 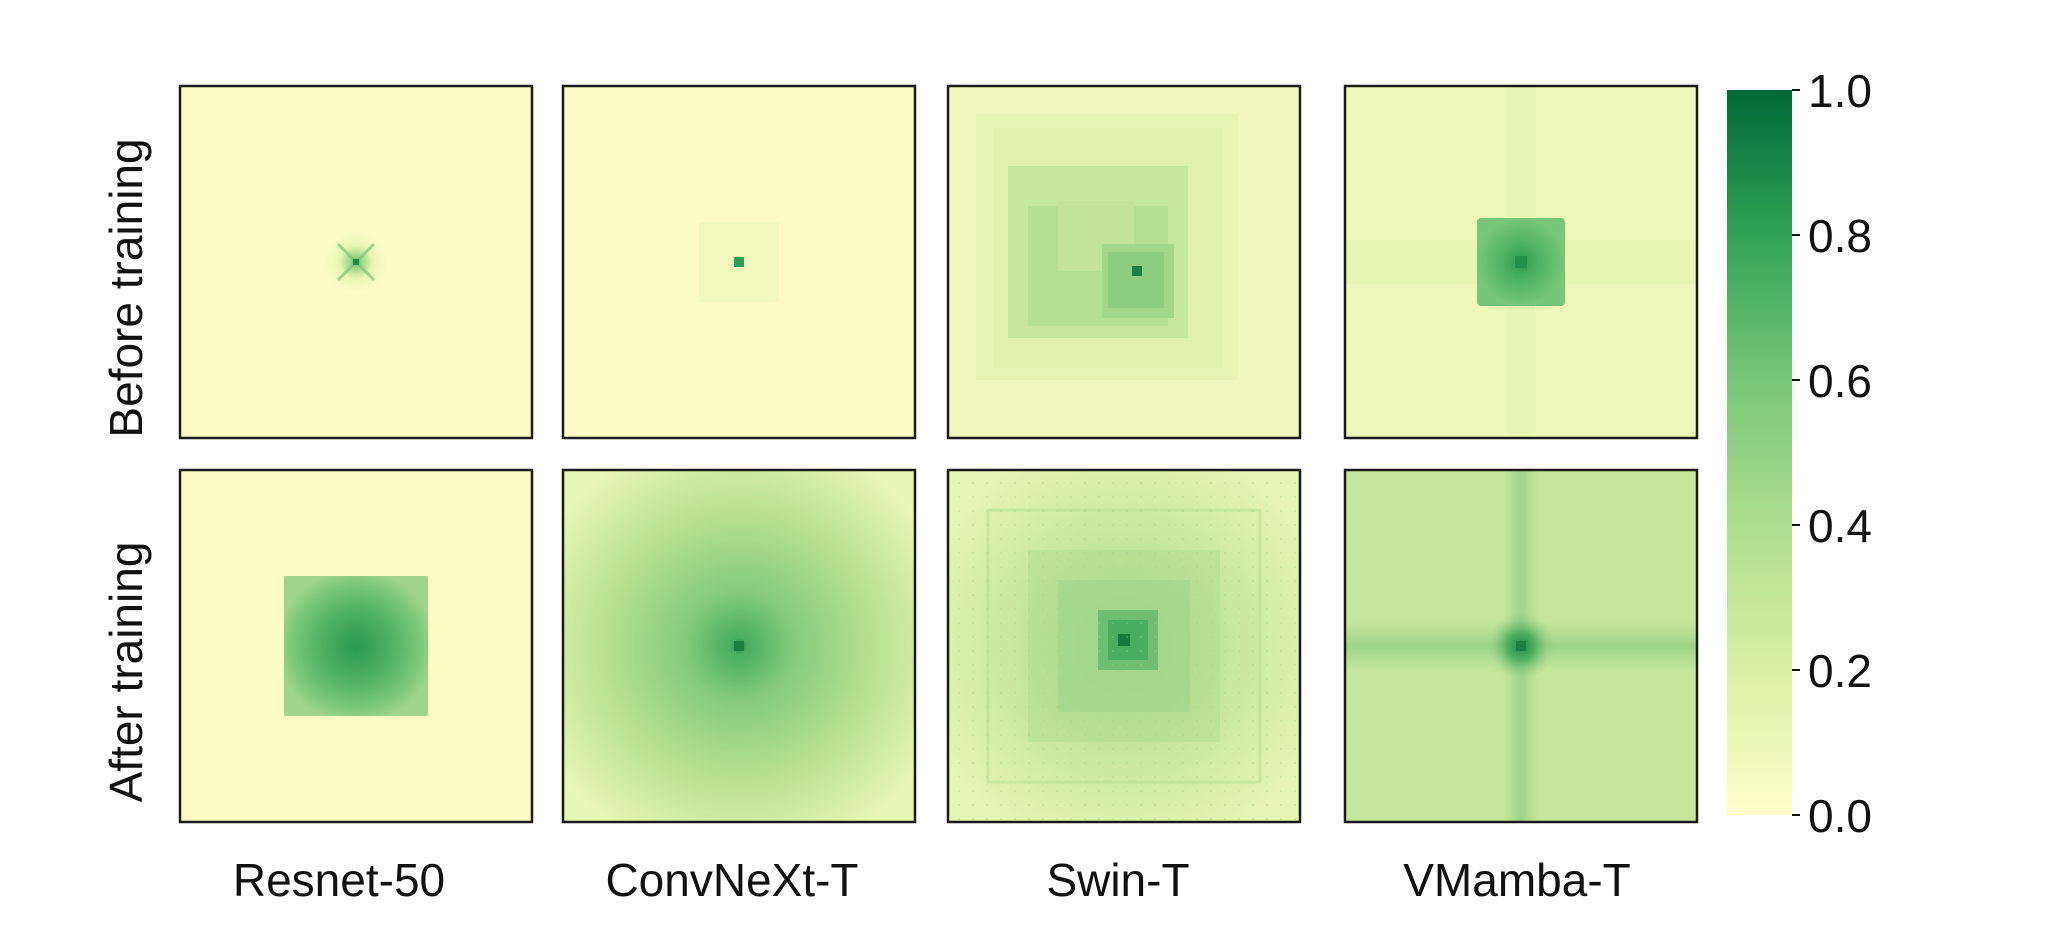 I want to click on colorbar-tick-label: 0.8, so click(x=1840, y=236).